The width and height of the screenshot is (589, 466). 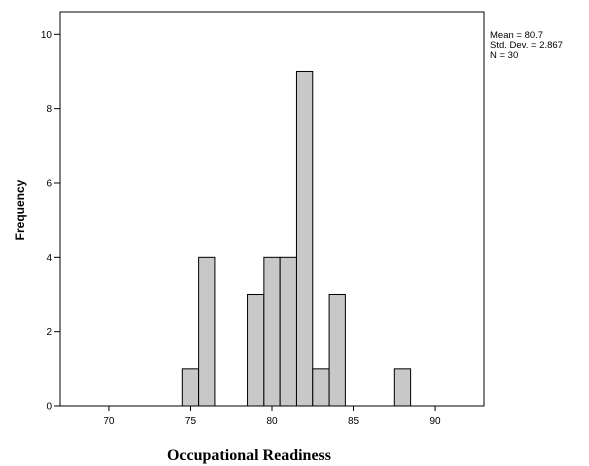 I want to click on y-tick-label: 8, so click(x=49, y=109).